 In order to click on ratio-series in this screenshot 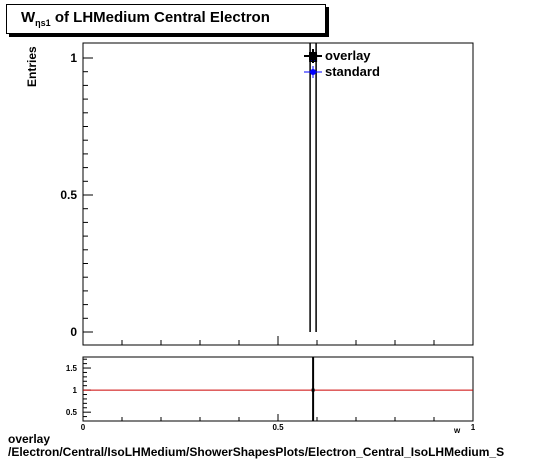, I will do `click(278, 389)`.